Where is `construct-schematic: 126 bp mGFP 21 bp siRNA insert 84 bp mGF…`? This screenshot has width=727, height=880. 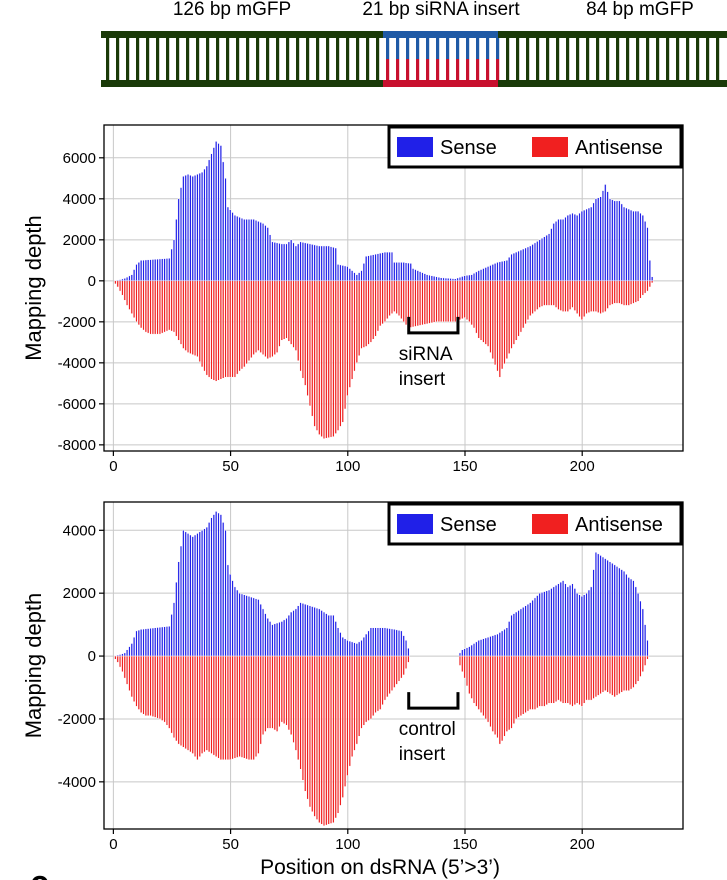 construct-schematic: 126 bp mGFP 21 bp siRNA insert 84 bp mGF… is located at coordinates (414, 43).